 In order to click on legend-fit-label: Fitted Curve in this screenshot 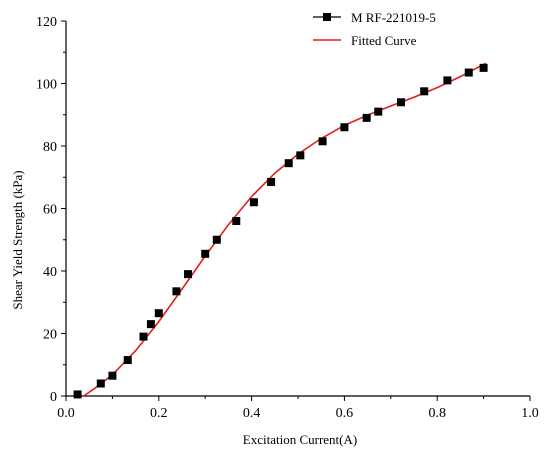, I will do `click(384, 40)`.